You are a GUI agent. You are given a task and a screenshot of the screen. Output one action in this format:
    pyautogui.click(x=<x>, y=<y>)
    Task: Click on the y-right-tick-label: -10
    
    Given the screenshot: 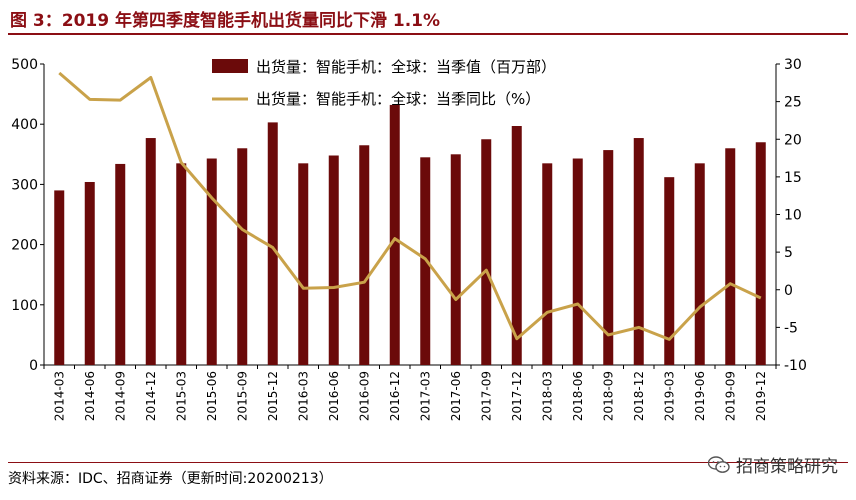 What is the action you would take?
    pyautogui.click(x=795, y=366)
    